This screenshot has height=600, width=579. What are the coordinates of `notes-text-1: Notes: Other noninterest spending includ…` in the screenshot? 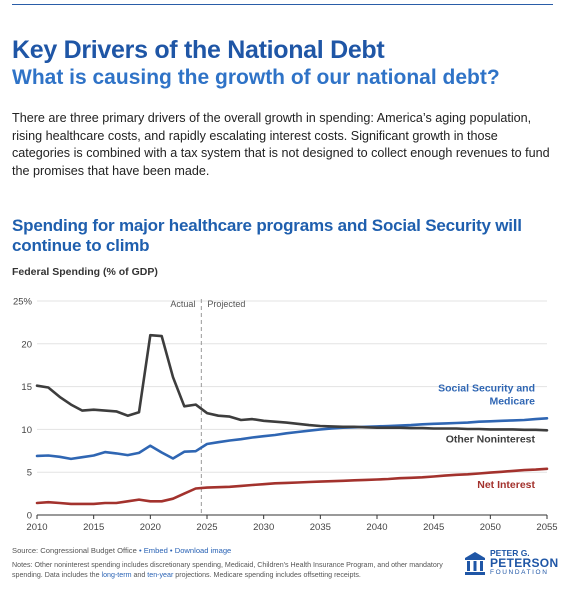 It's located at (227, 570).